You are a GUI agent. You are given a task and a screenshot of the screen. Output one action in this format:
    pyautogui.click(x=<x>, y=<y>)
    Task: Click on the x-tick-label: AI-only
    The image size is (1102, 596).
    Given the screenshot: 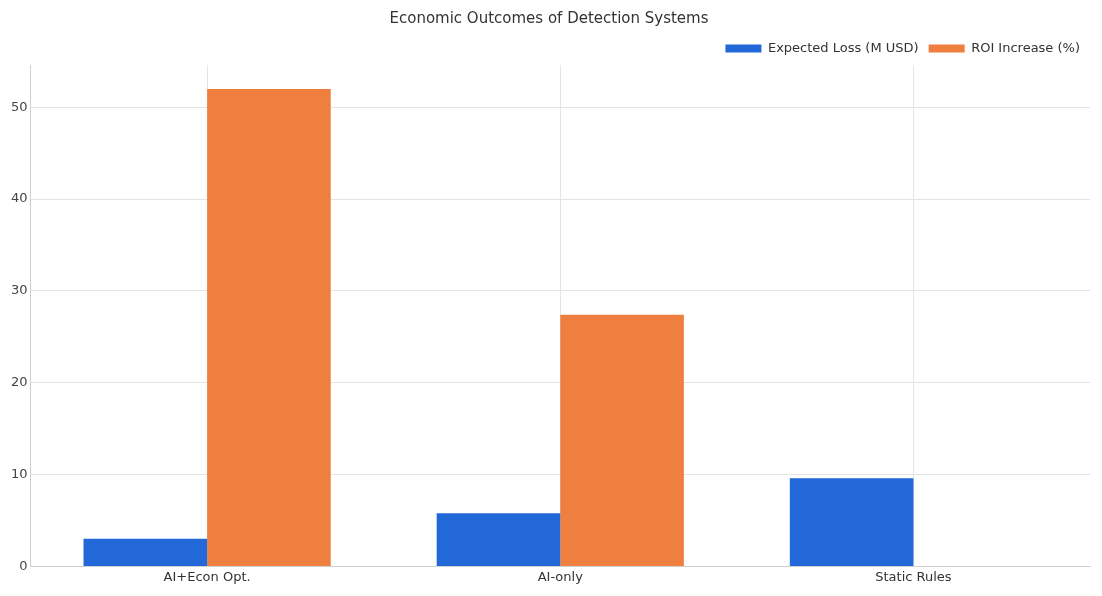 What is the action you would take?
    pyautogui.click(x=560, y=576)
    